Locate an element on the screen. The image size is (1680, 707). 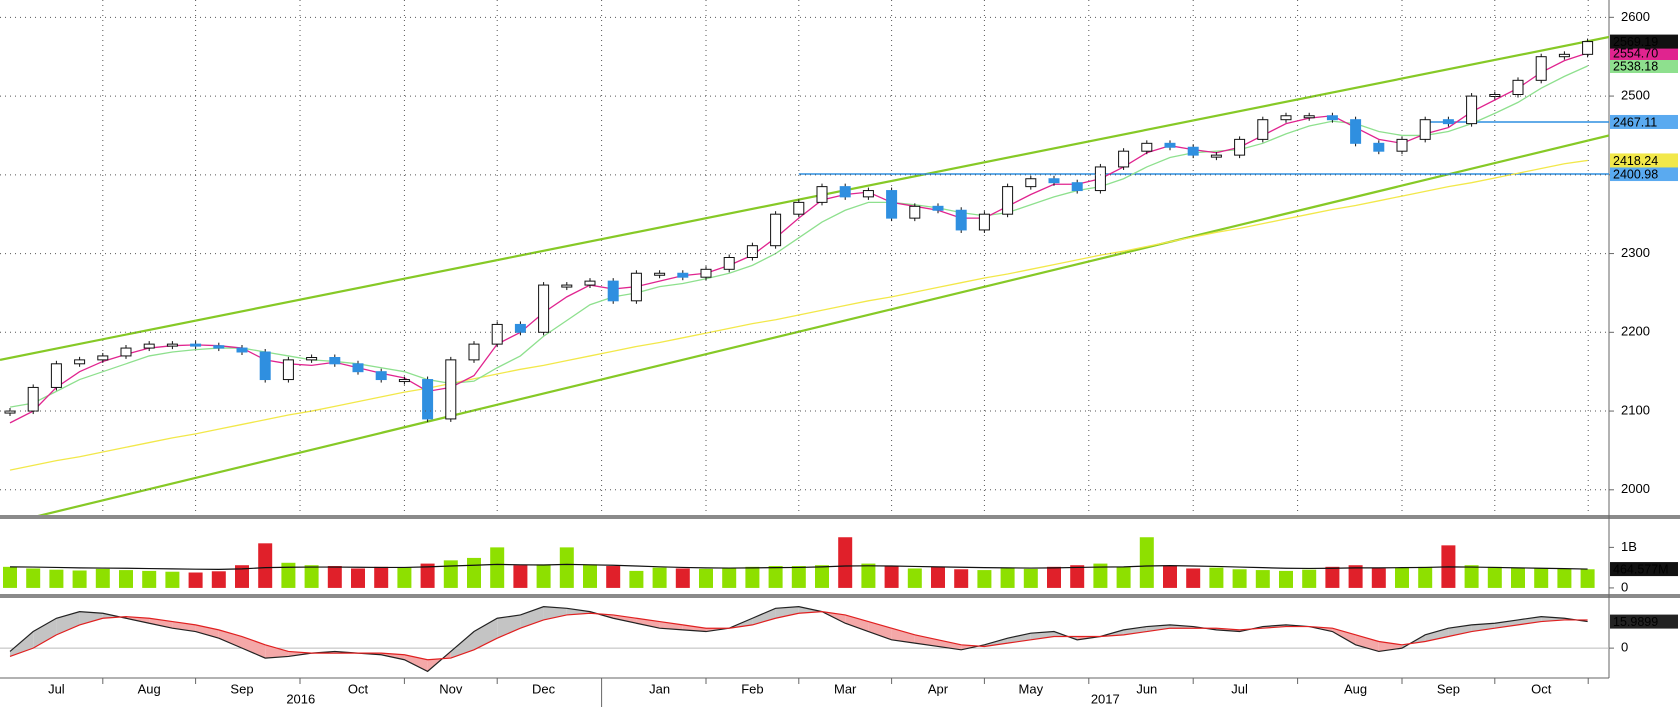
x-tick-label: Jan is located at coordinates (659, 688).